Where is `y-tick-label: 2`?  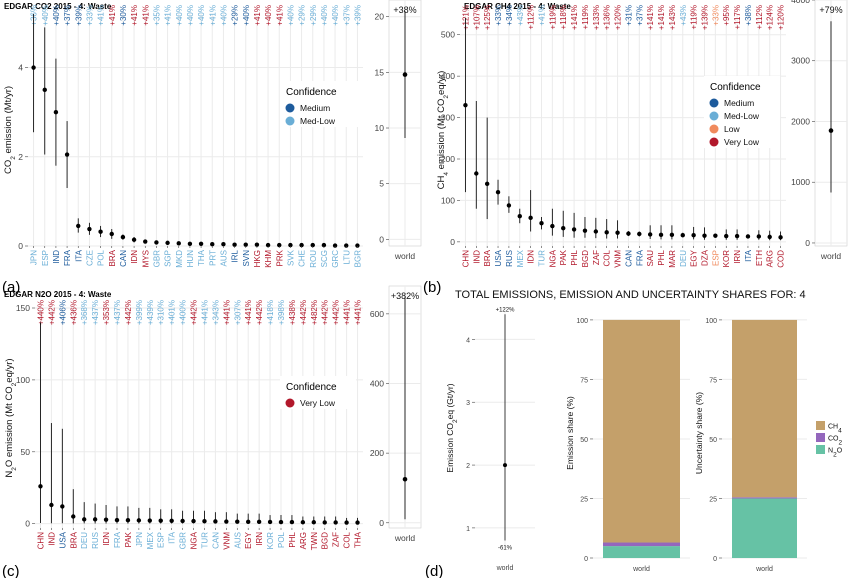
y-tick-label: 2 is located at coordinates (20, 157).